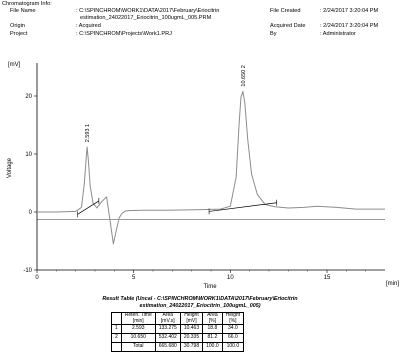  Describe the element at coordinates (327, 278) in the screenshot. I see `x-tick-label: 15` at that location.